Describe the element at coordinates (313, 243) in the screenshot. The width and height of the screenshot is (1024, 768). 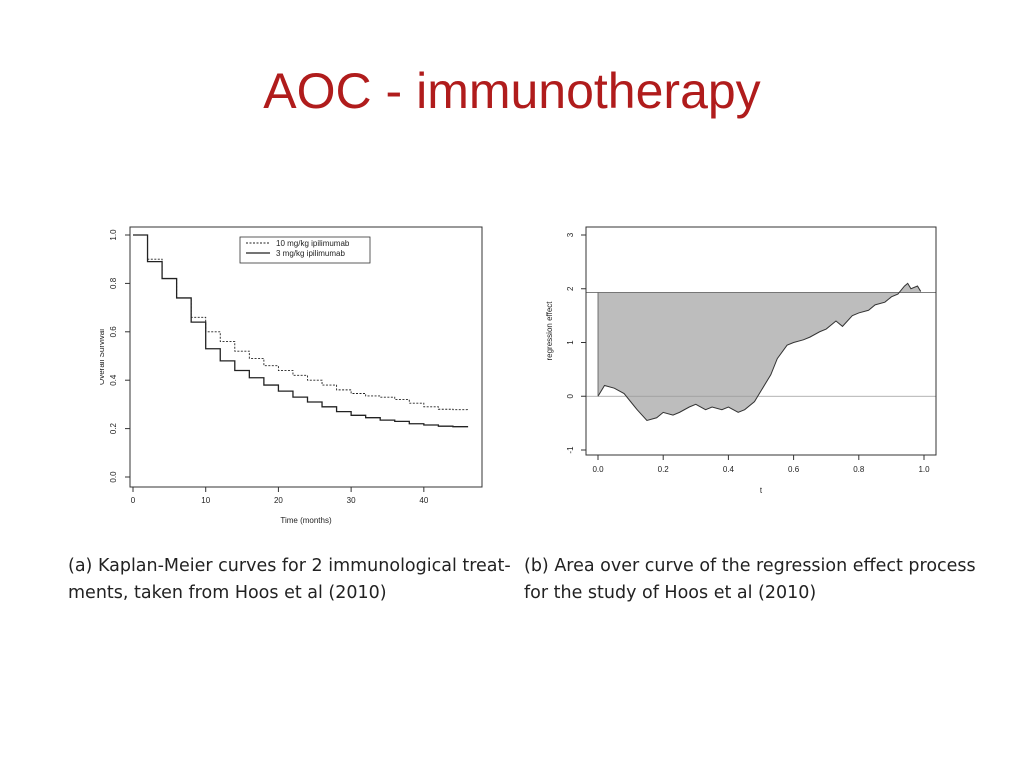
I see `legend-entry-1: 10 mg/kg ipilimumab` at that location.